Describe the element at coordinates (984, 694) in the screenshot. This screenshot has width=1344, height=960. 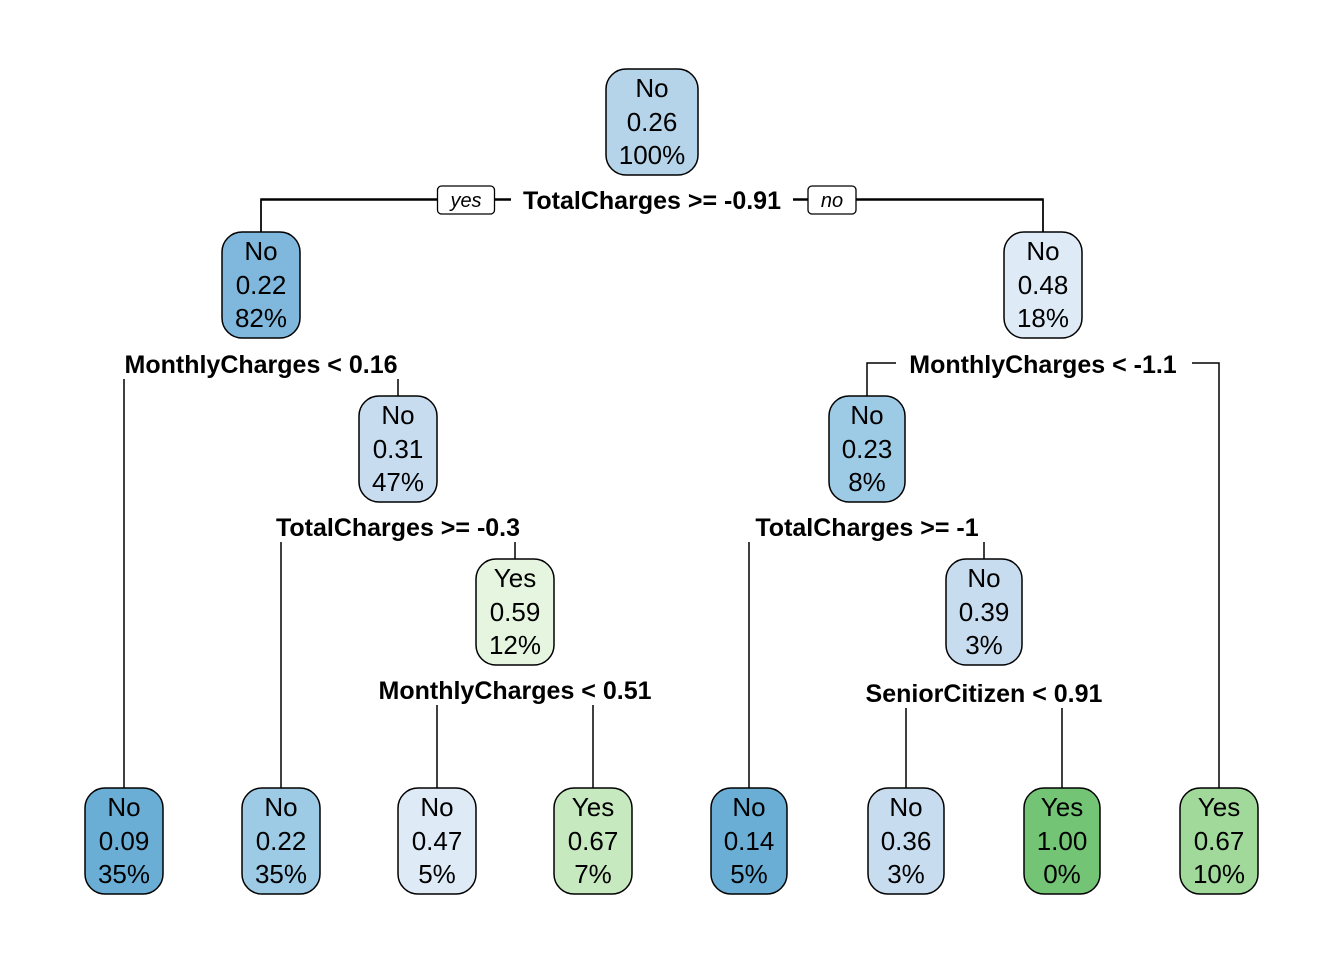
I see `split-label-n_r3: SeniorCitizen < 0.91` at that location.